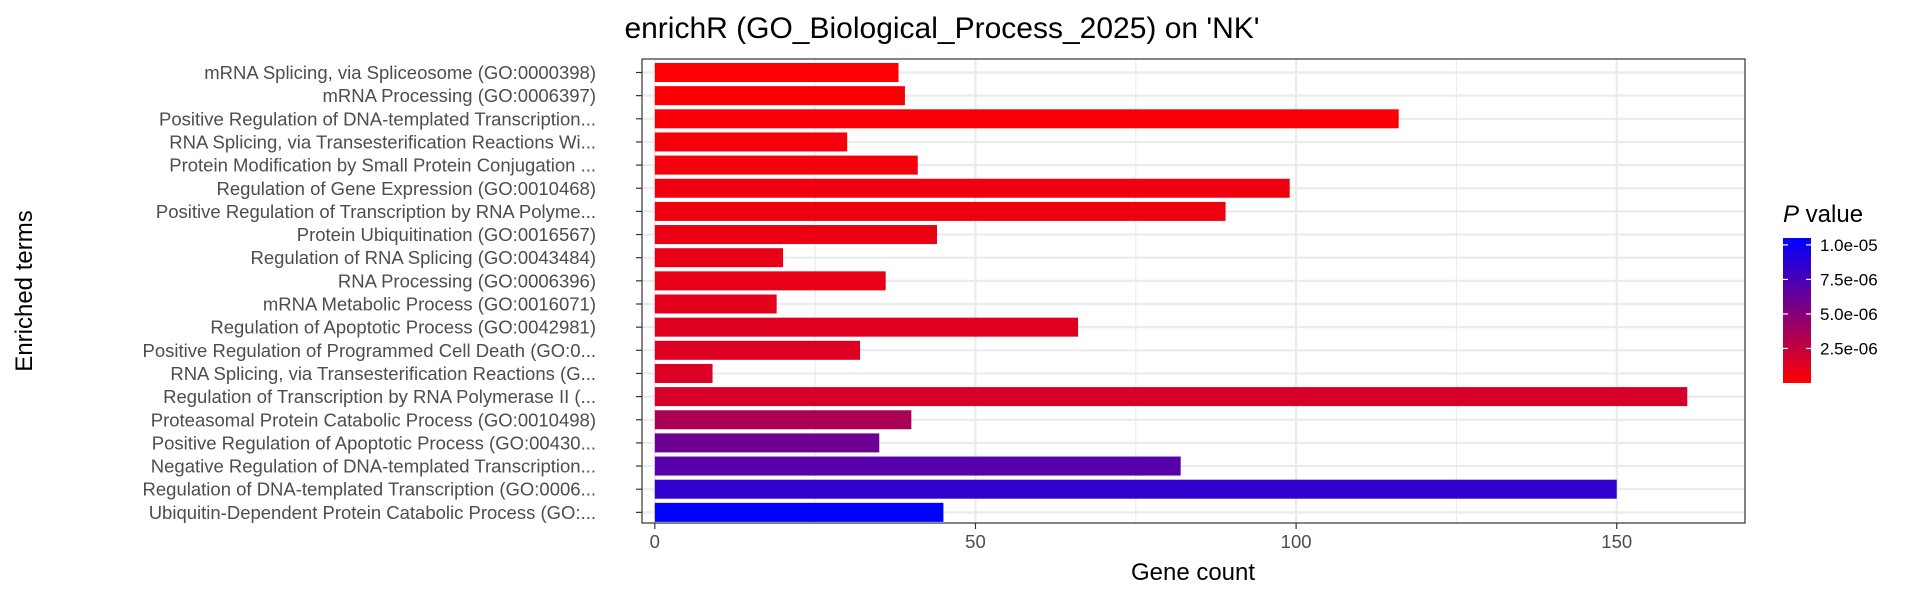 The width and height of the screenshot is (1920, 600). Describe the element at coordinates (467, 280) in the screenshot. I see `y-tick-label: RNA Processing (GO:0006396)` at that location.